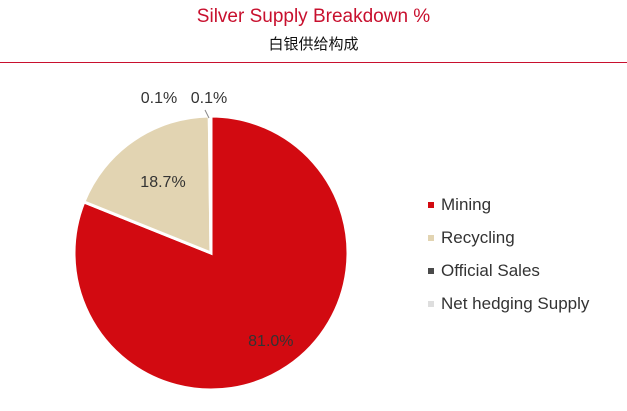  Describe the element at coordinates (313, 16) in the screenshot. I see `chart-title: Silver Supply Breakdown %` at that location.